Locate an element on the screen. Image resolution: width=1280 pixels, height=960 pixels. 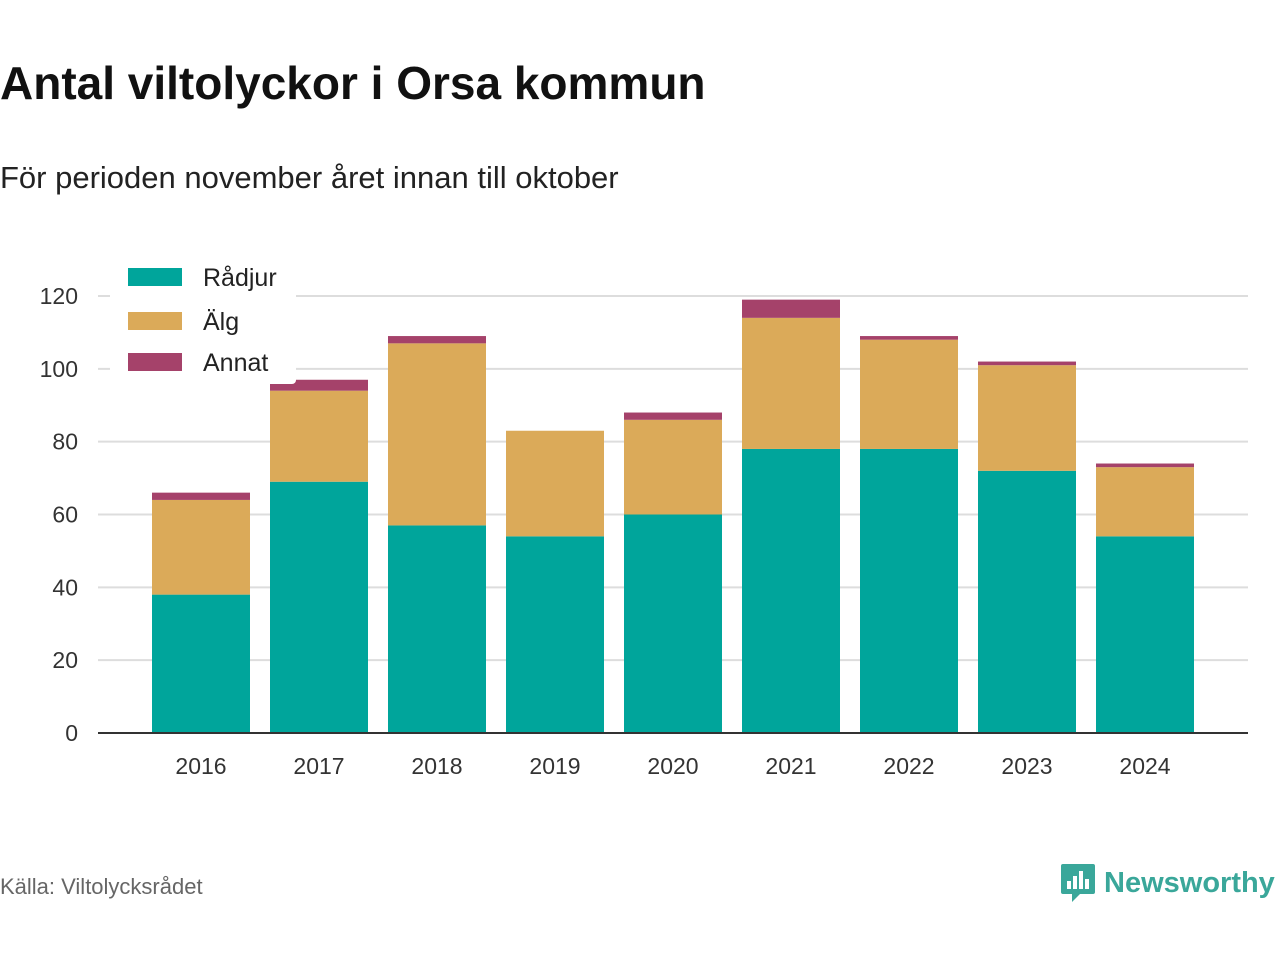
y-tick-label: 0 is located at coordinates (71, 733).